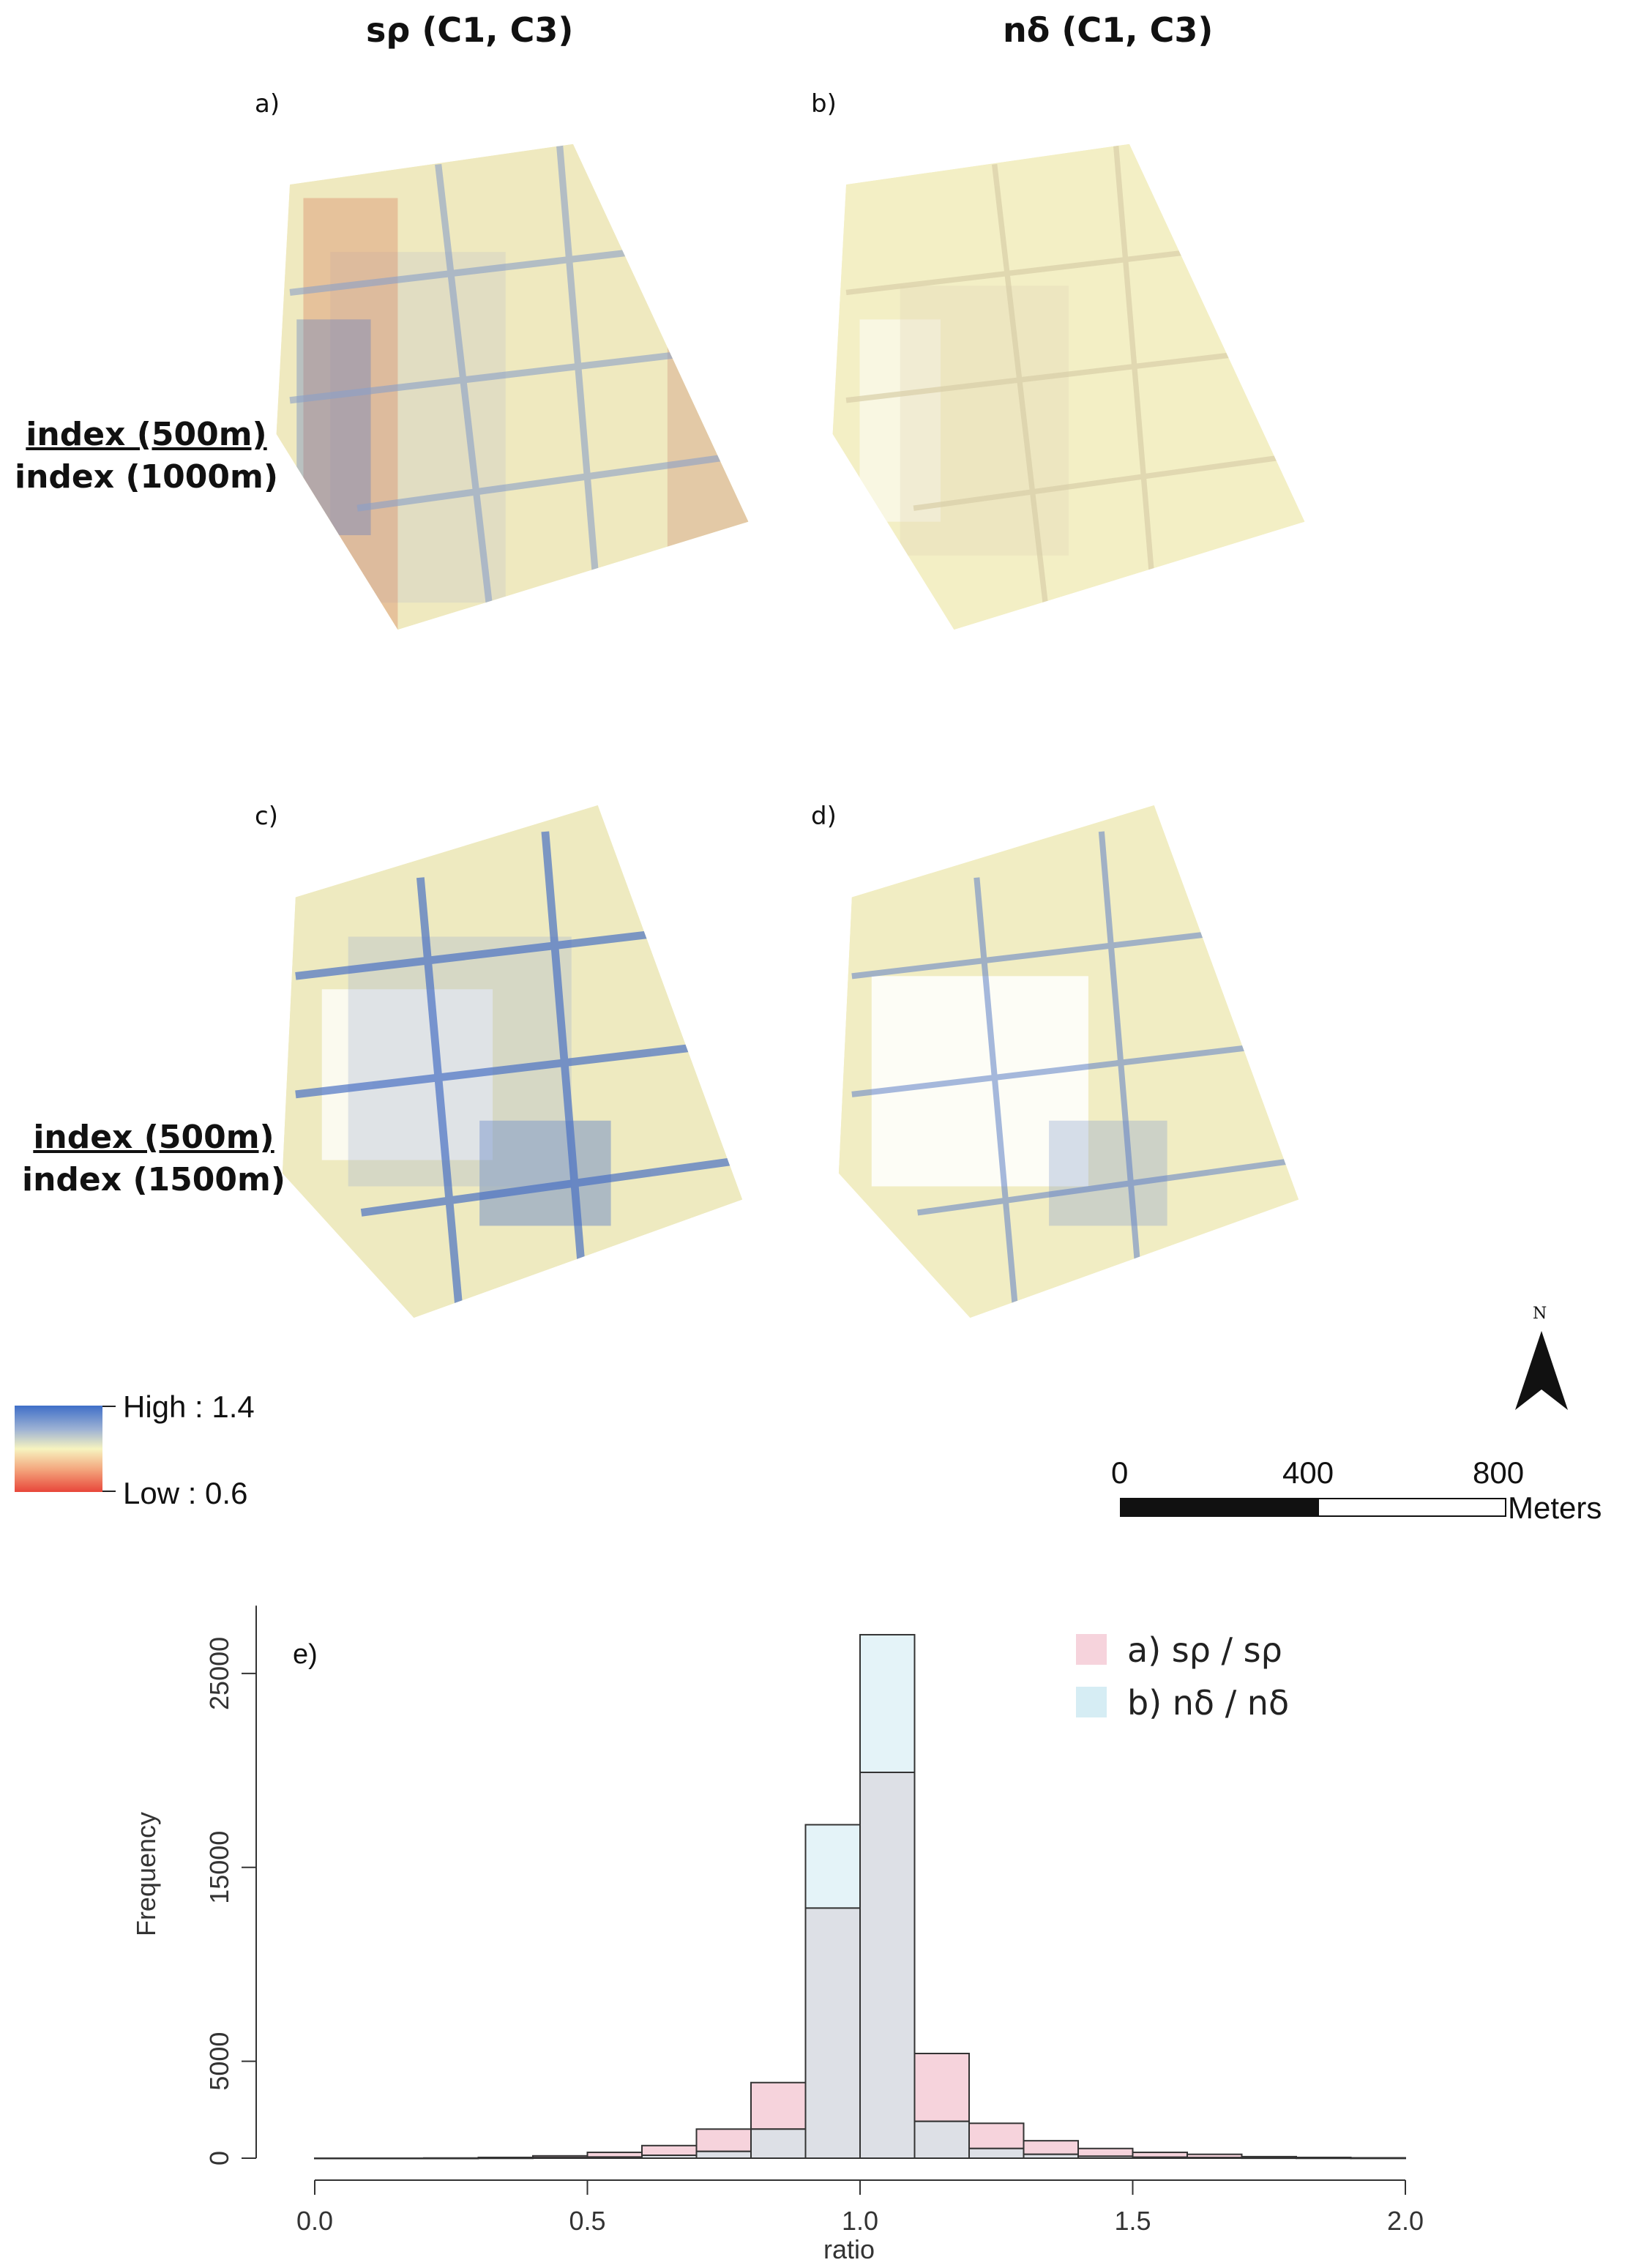 Image resolution: width=1633 pixels, height=2268 pixels. I want to click on map-noise-a, so click(512, 387).